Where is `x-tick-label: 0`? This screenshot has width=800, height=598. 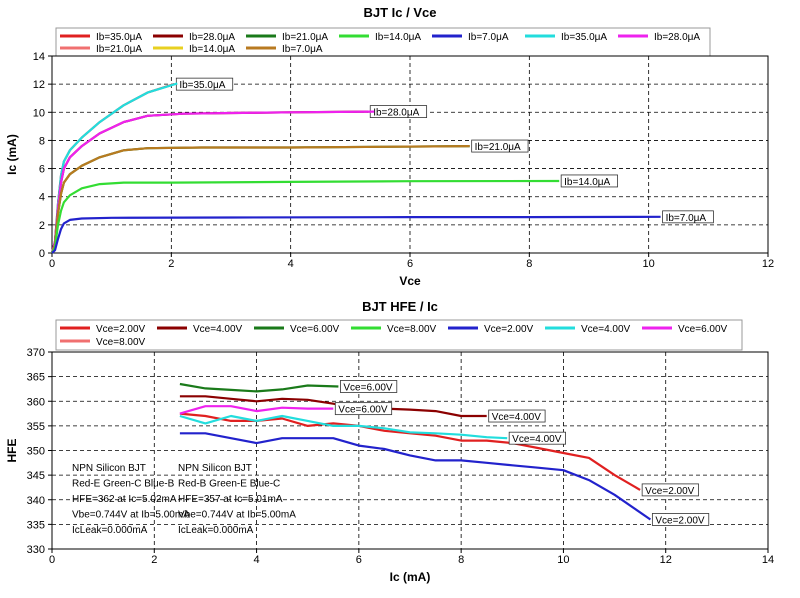 x-tick-label: 0 is located at coordinates (52, 264).